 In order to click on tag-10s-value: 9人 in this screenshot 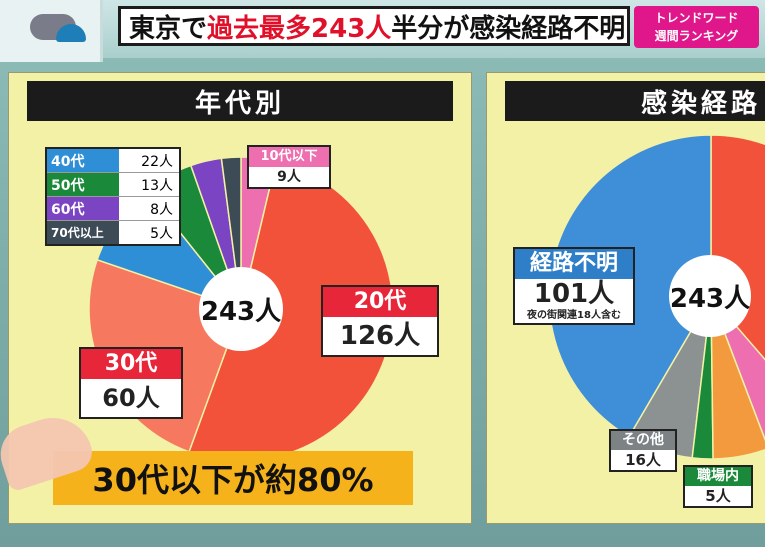, I will do `click(289, 177)`.